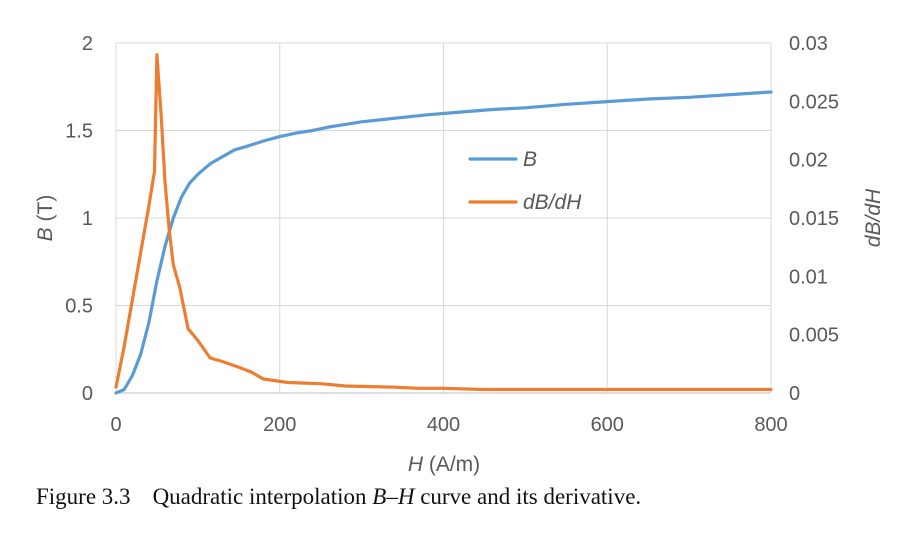 This screenshot has height=534, width=908. I want to click on y-right-tick-label: 0.015, so click(814, 219).